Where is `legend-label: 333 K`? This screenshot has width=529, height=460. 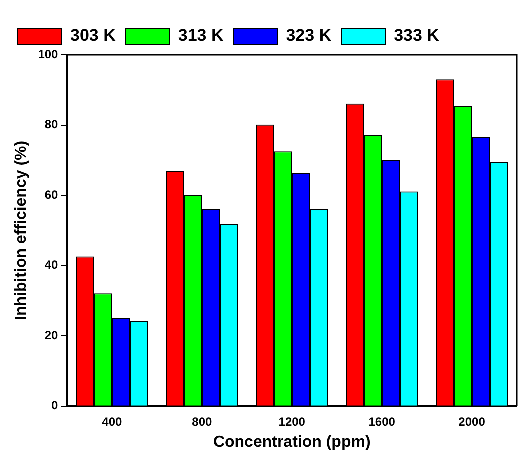 legend-label: 333 K is located at coordinates (417, 36).